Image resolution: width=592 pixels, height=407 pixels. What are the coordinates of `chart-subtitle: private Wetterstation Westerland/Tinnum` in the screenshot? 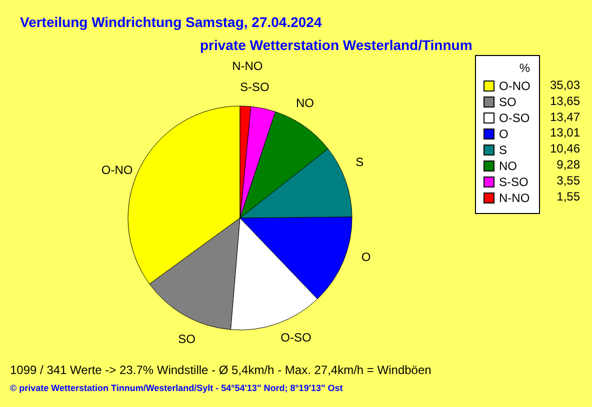 It's located at (336, 45).